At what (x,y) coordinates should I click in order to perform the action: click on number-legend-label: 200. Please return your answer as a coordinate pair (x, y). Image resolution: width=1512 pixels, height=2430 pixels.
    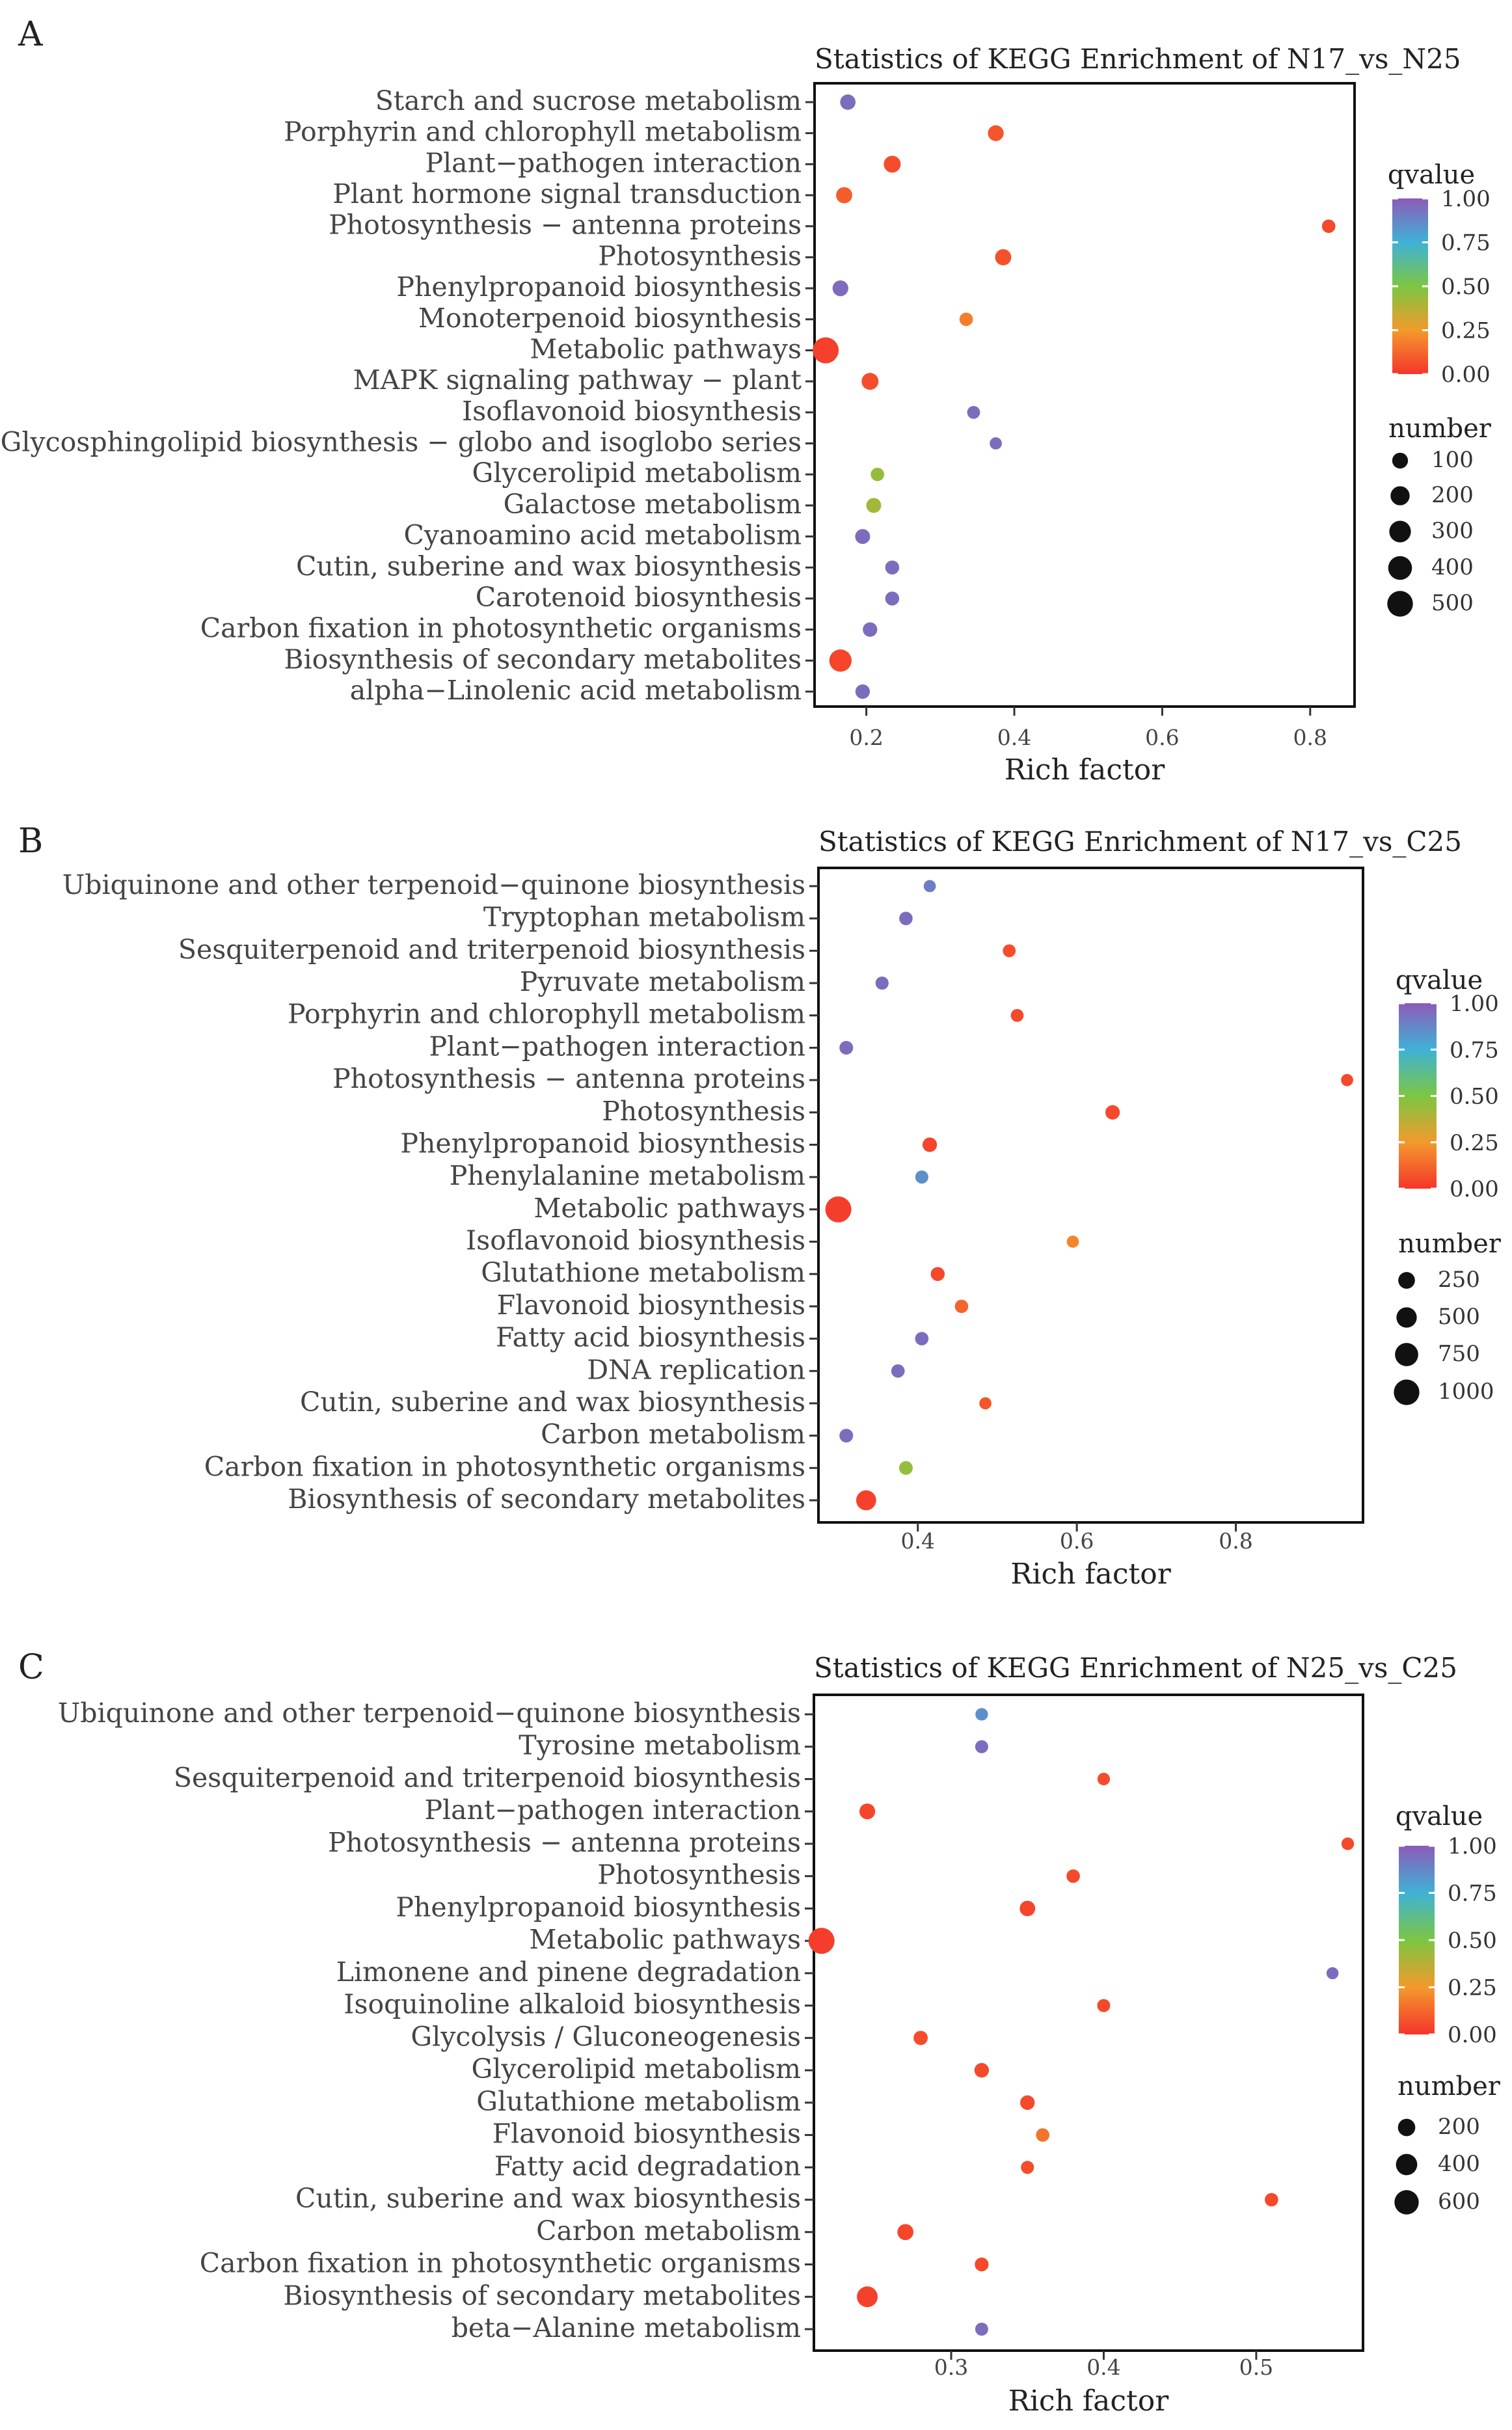
    Looking at the image, I should click on (1452, 495).